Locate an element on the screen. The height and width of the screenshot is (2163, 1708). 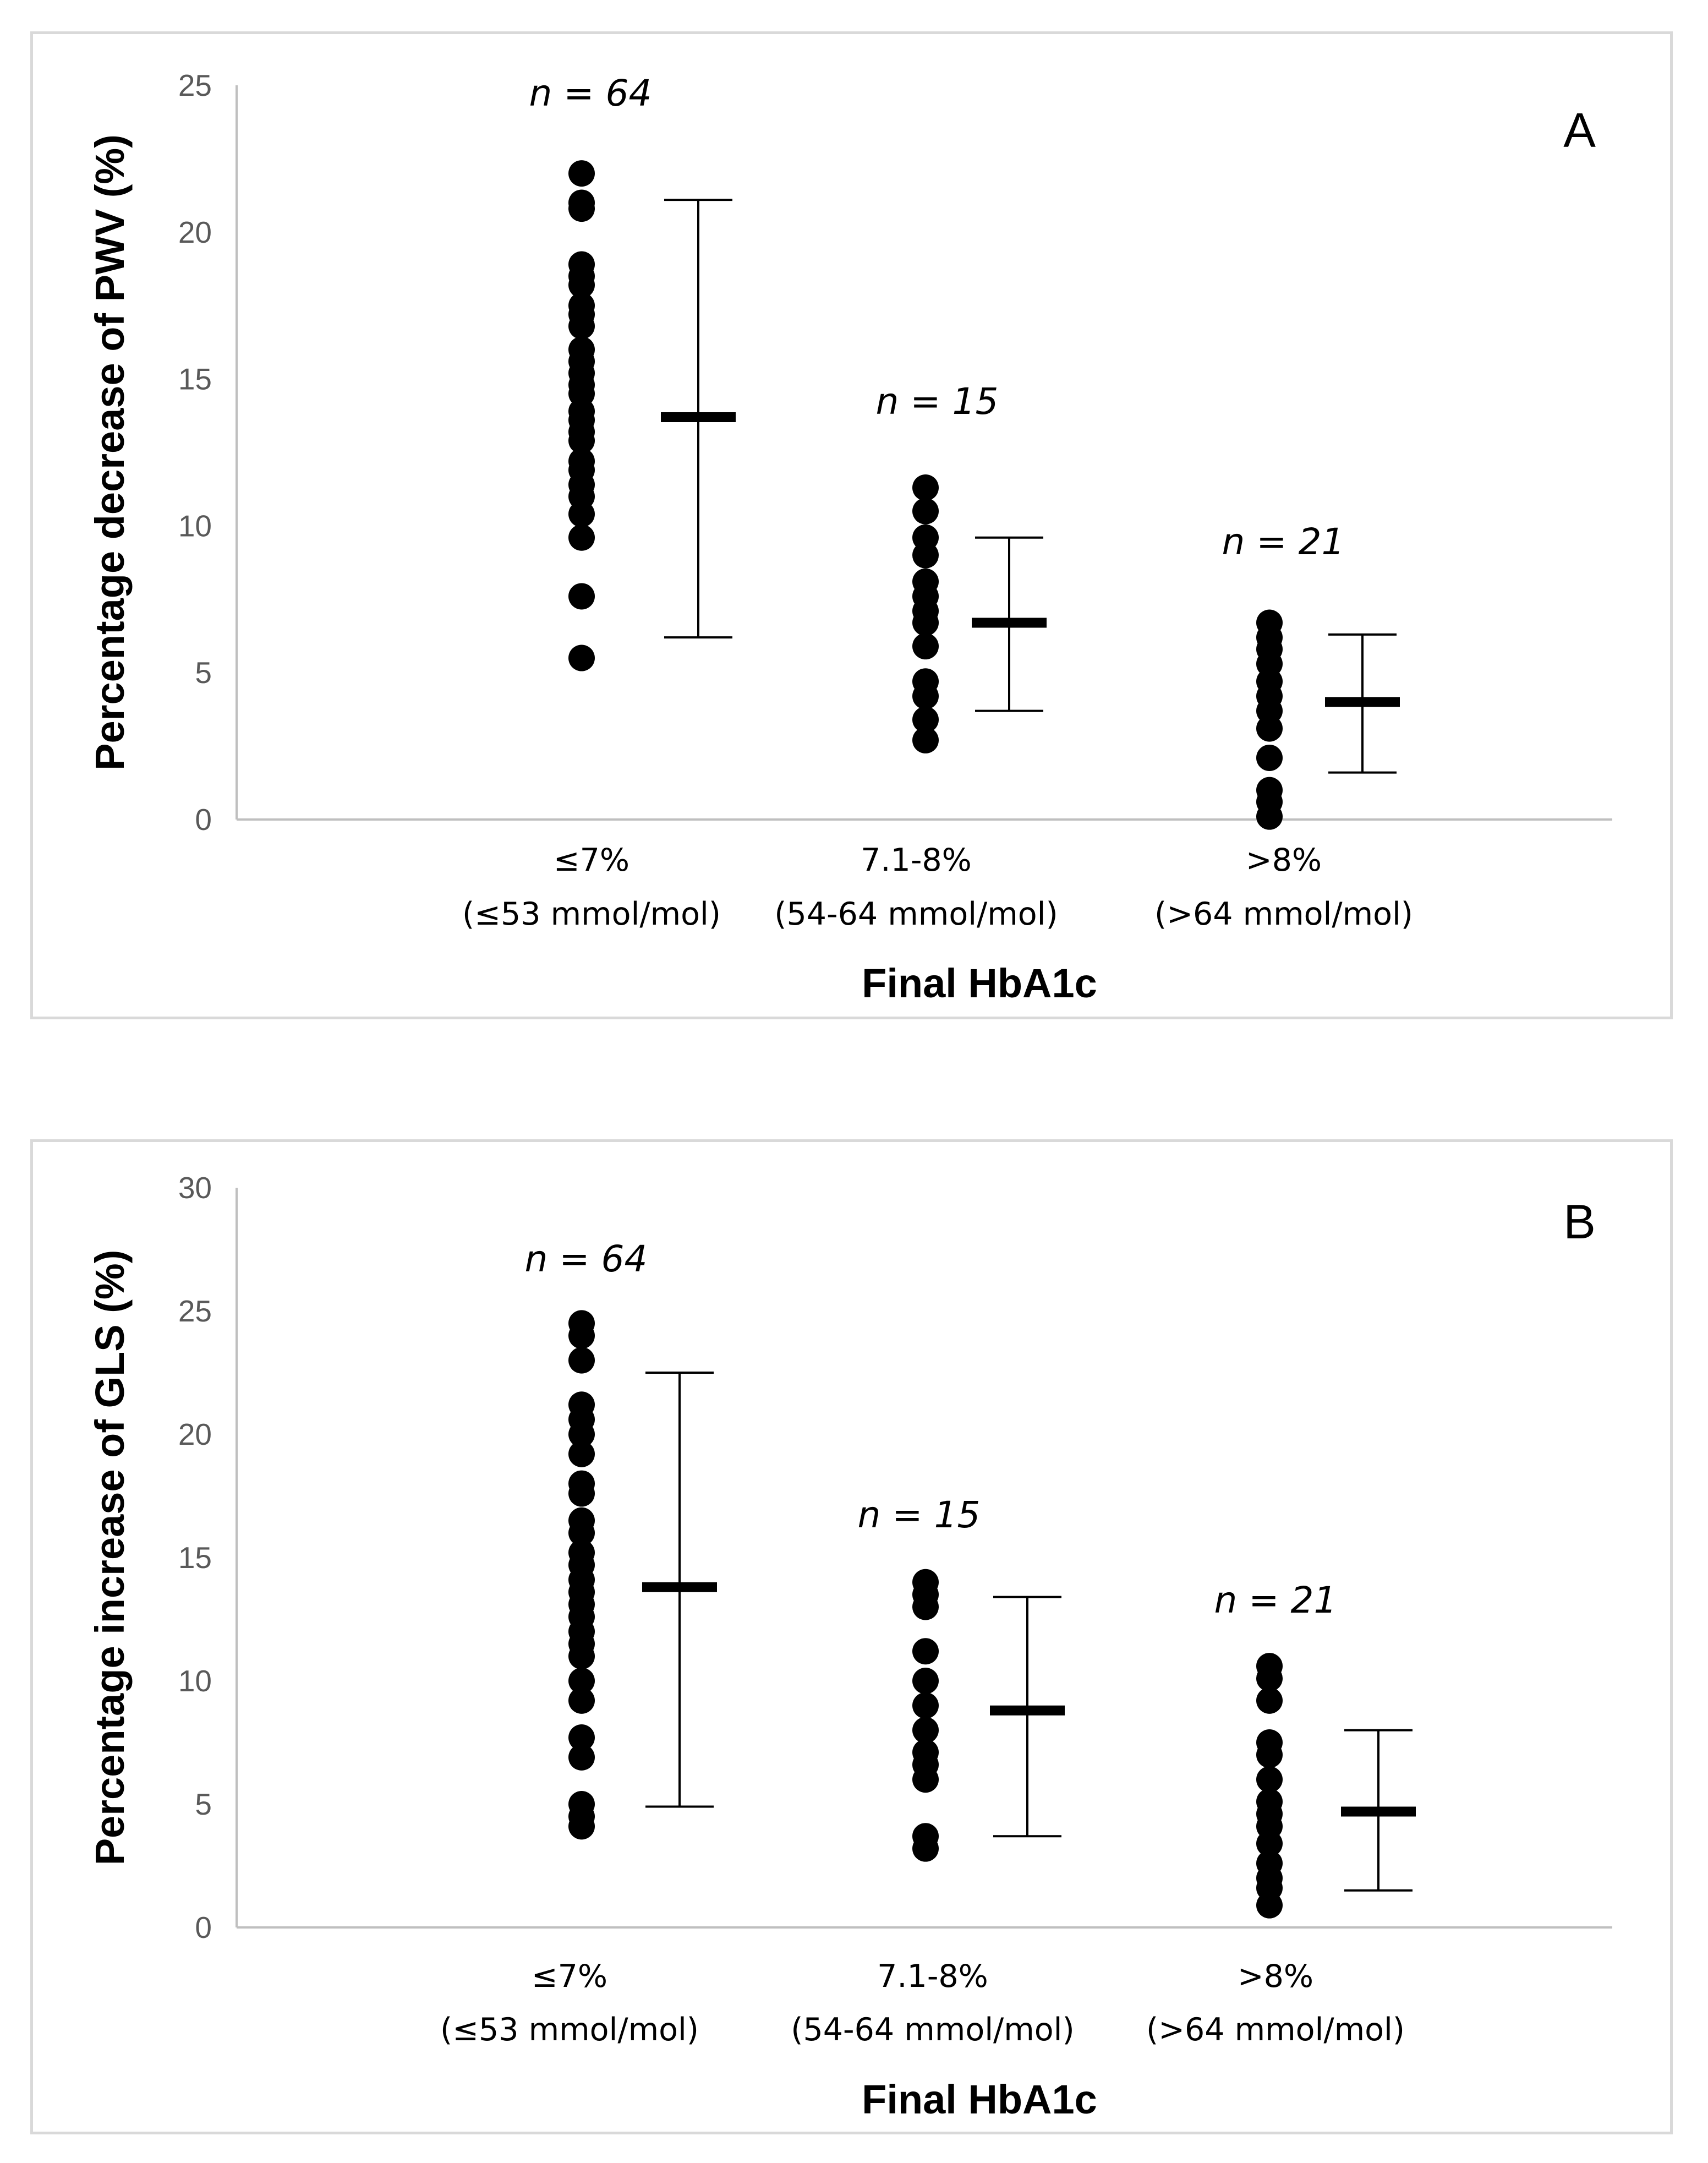
y-tick-label: 30 is located at coordinates (195, 1188).